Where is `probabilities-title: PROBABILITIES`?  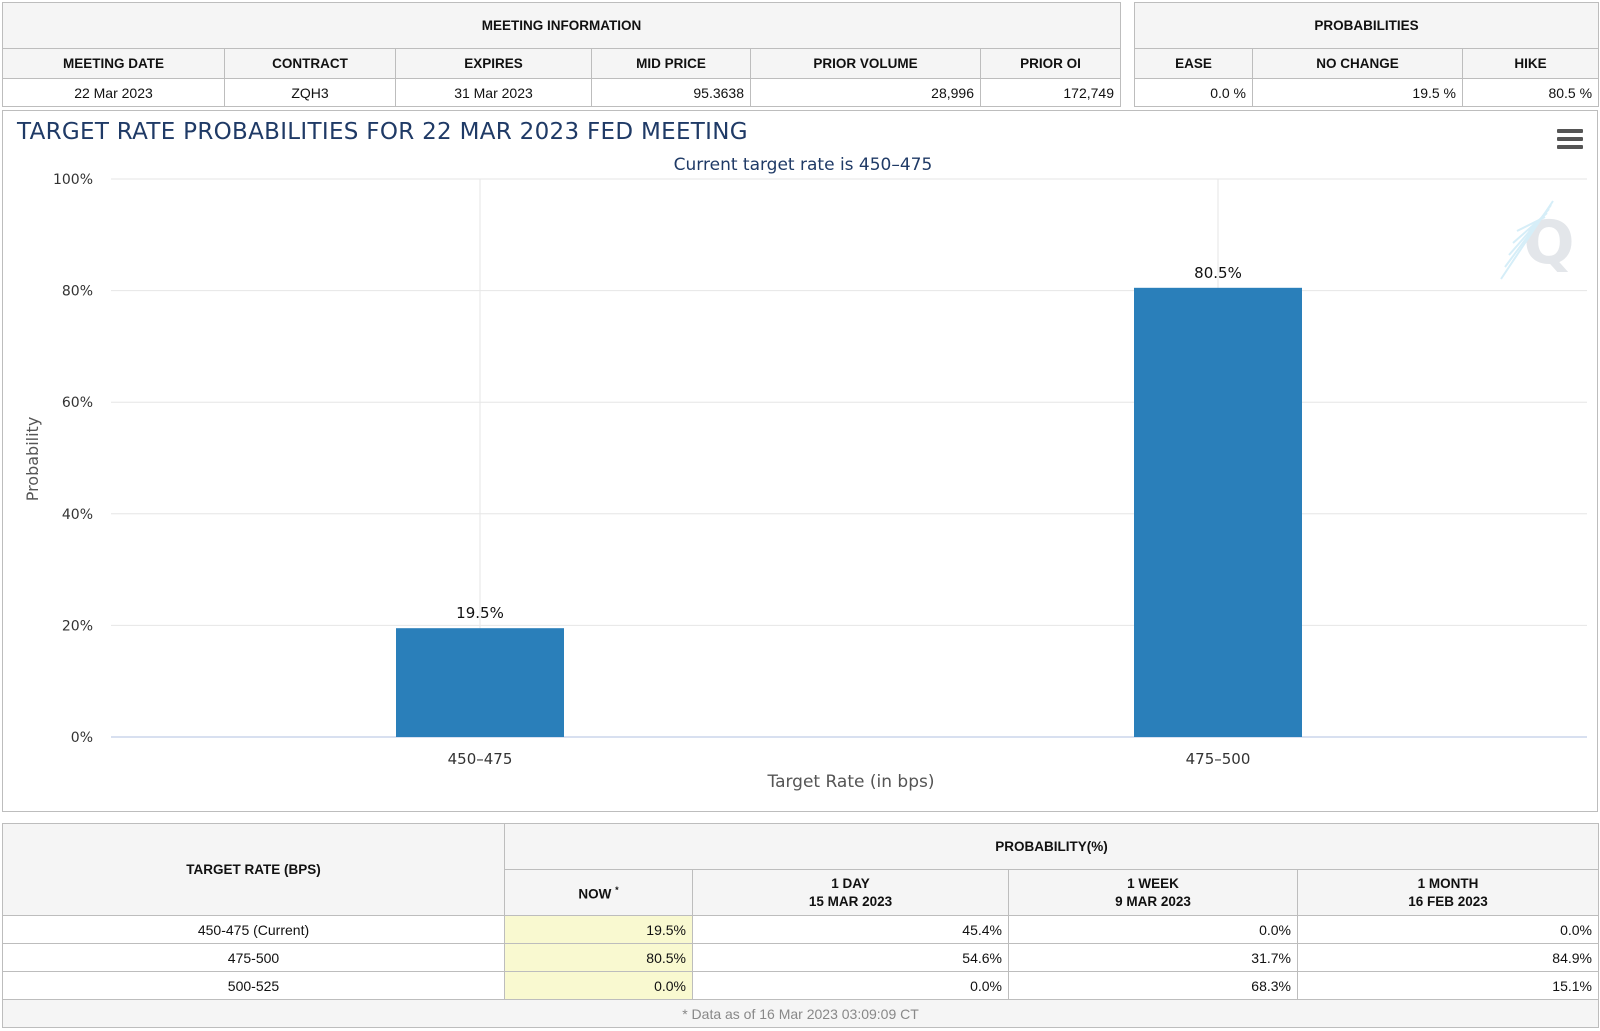 probabilities-title: PROBABILITIES is located at coordinates (1366, 25).